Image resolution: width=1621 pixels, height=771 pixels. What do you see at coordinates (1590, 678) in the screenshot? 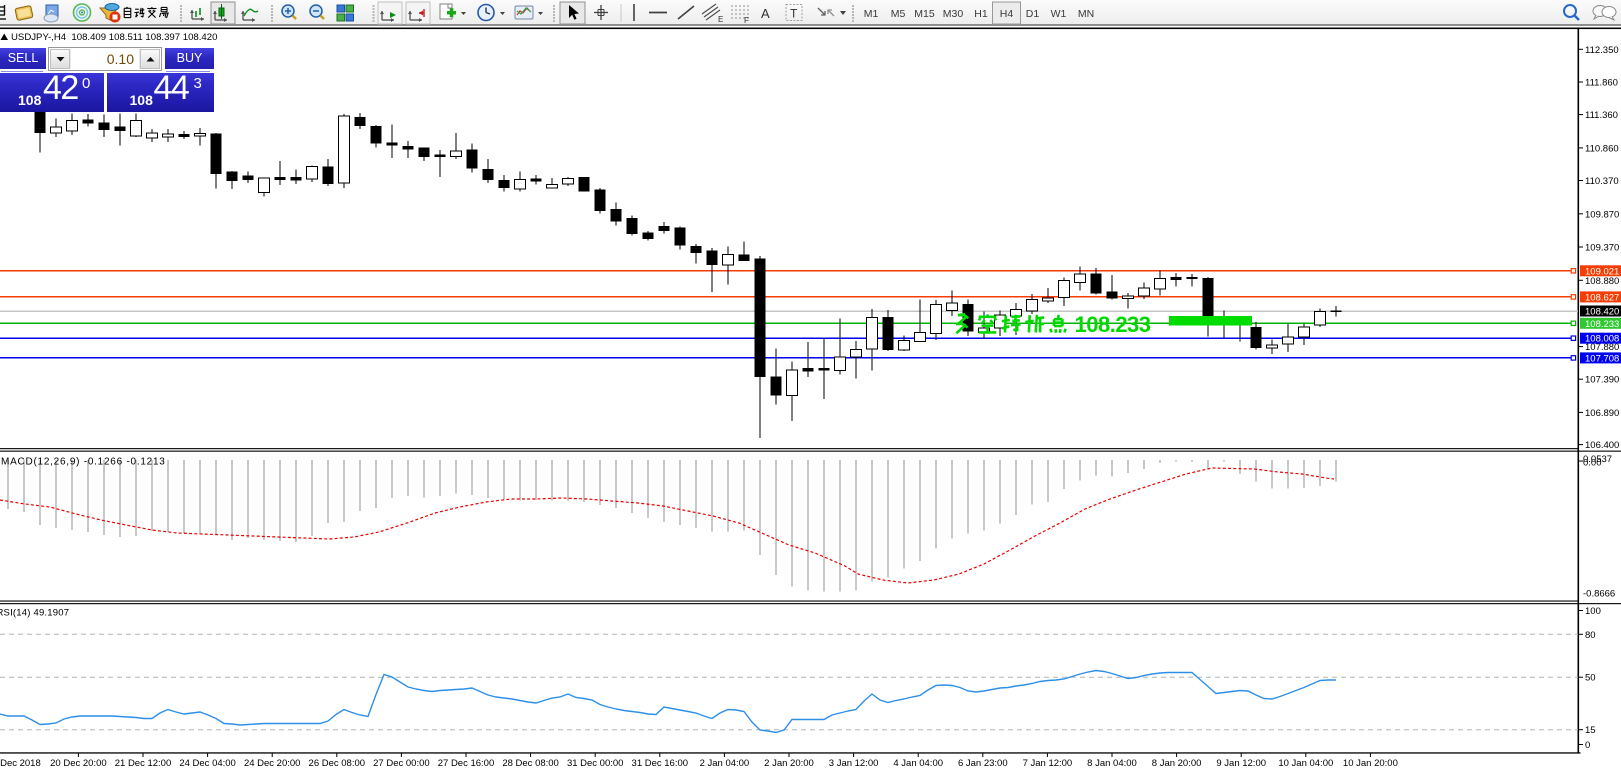
I see `svg-text: 50` at bounding box center [1590, 678].